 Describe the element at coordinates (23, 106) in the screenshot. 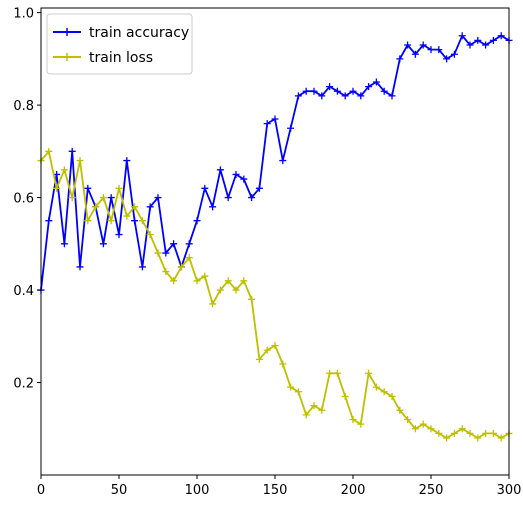

I see `y-tick-label-3: 0.8` at that location.